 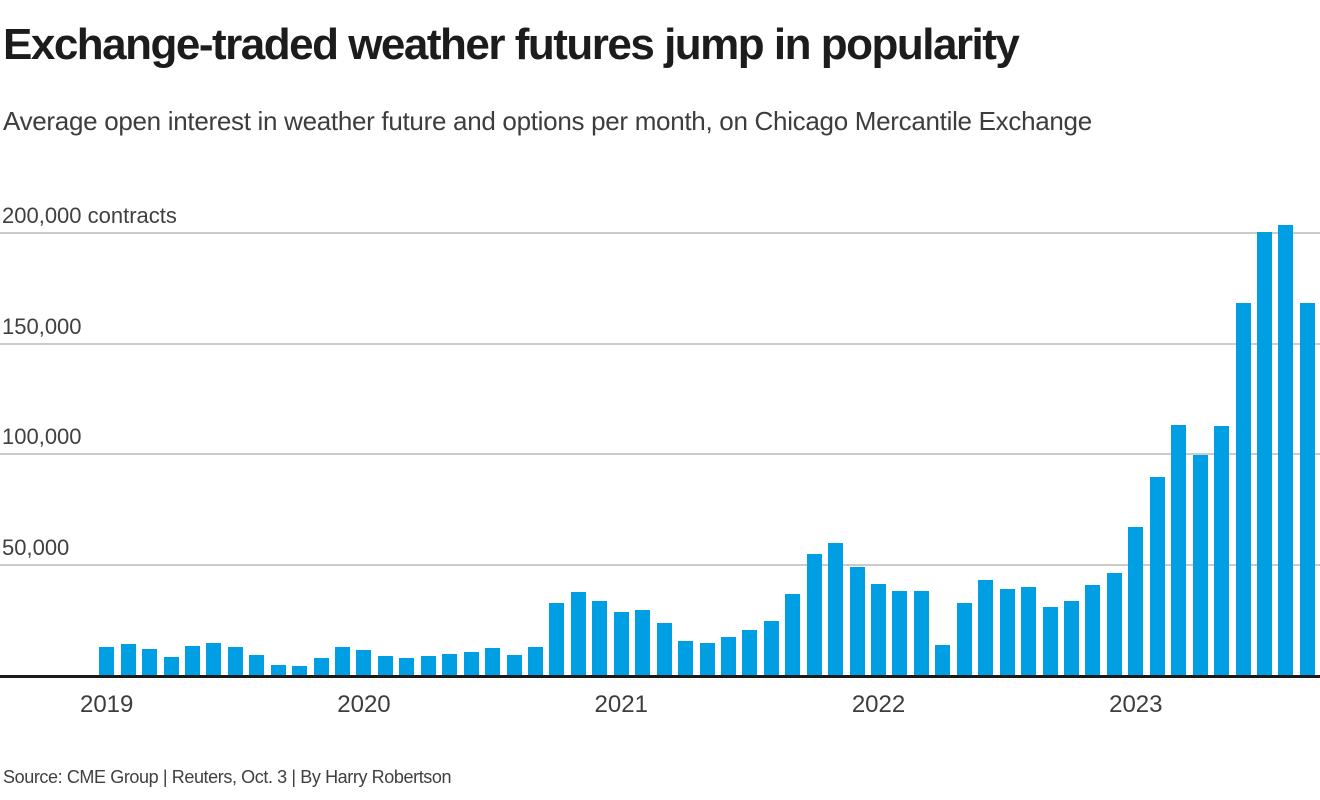 What do you see at coordinates (621, 704) in the screenshot?
I see `x-axis-year-label-2021: 2021` at bounding box center [621, 704].